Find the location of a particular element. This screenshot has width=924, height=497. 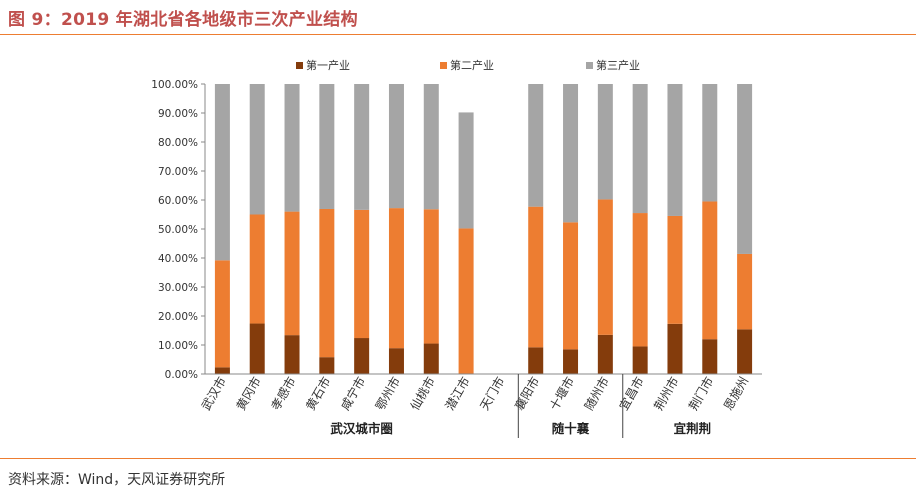

x-axis-groups: 武汉城市圈 随十襄 宜荆荆 is located at coordinates (520, 406).